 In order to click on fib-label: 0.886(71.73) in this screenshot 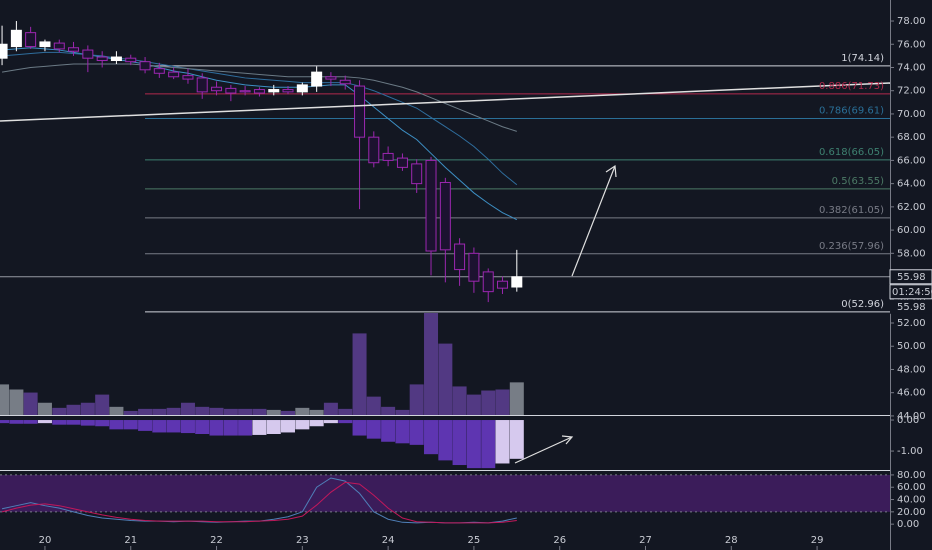, I will do `click(851, 86)`.